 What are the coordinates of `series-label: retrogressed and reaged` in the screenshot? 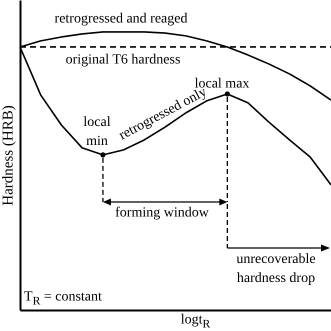 It's located at (121, 19).